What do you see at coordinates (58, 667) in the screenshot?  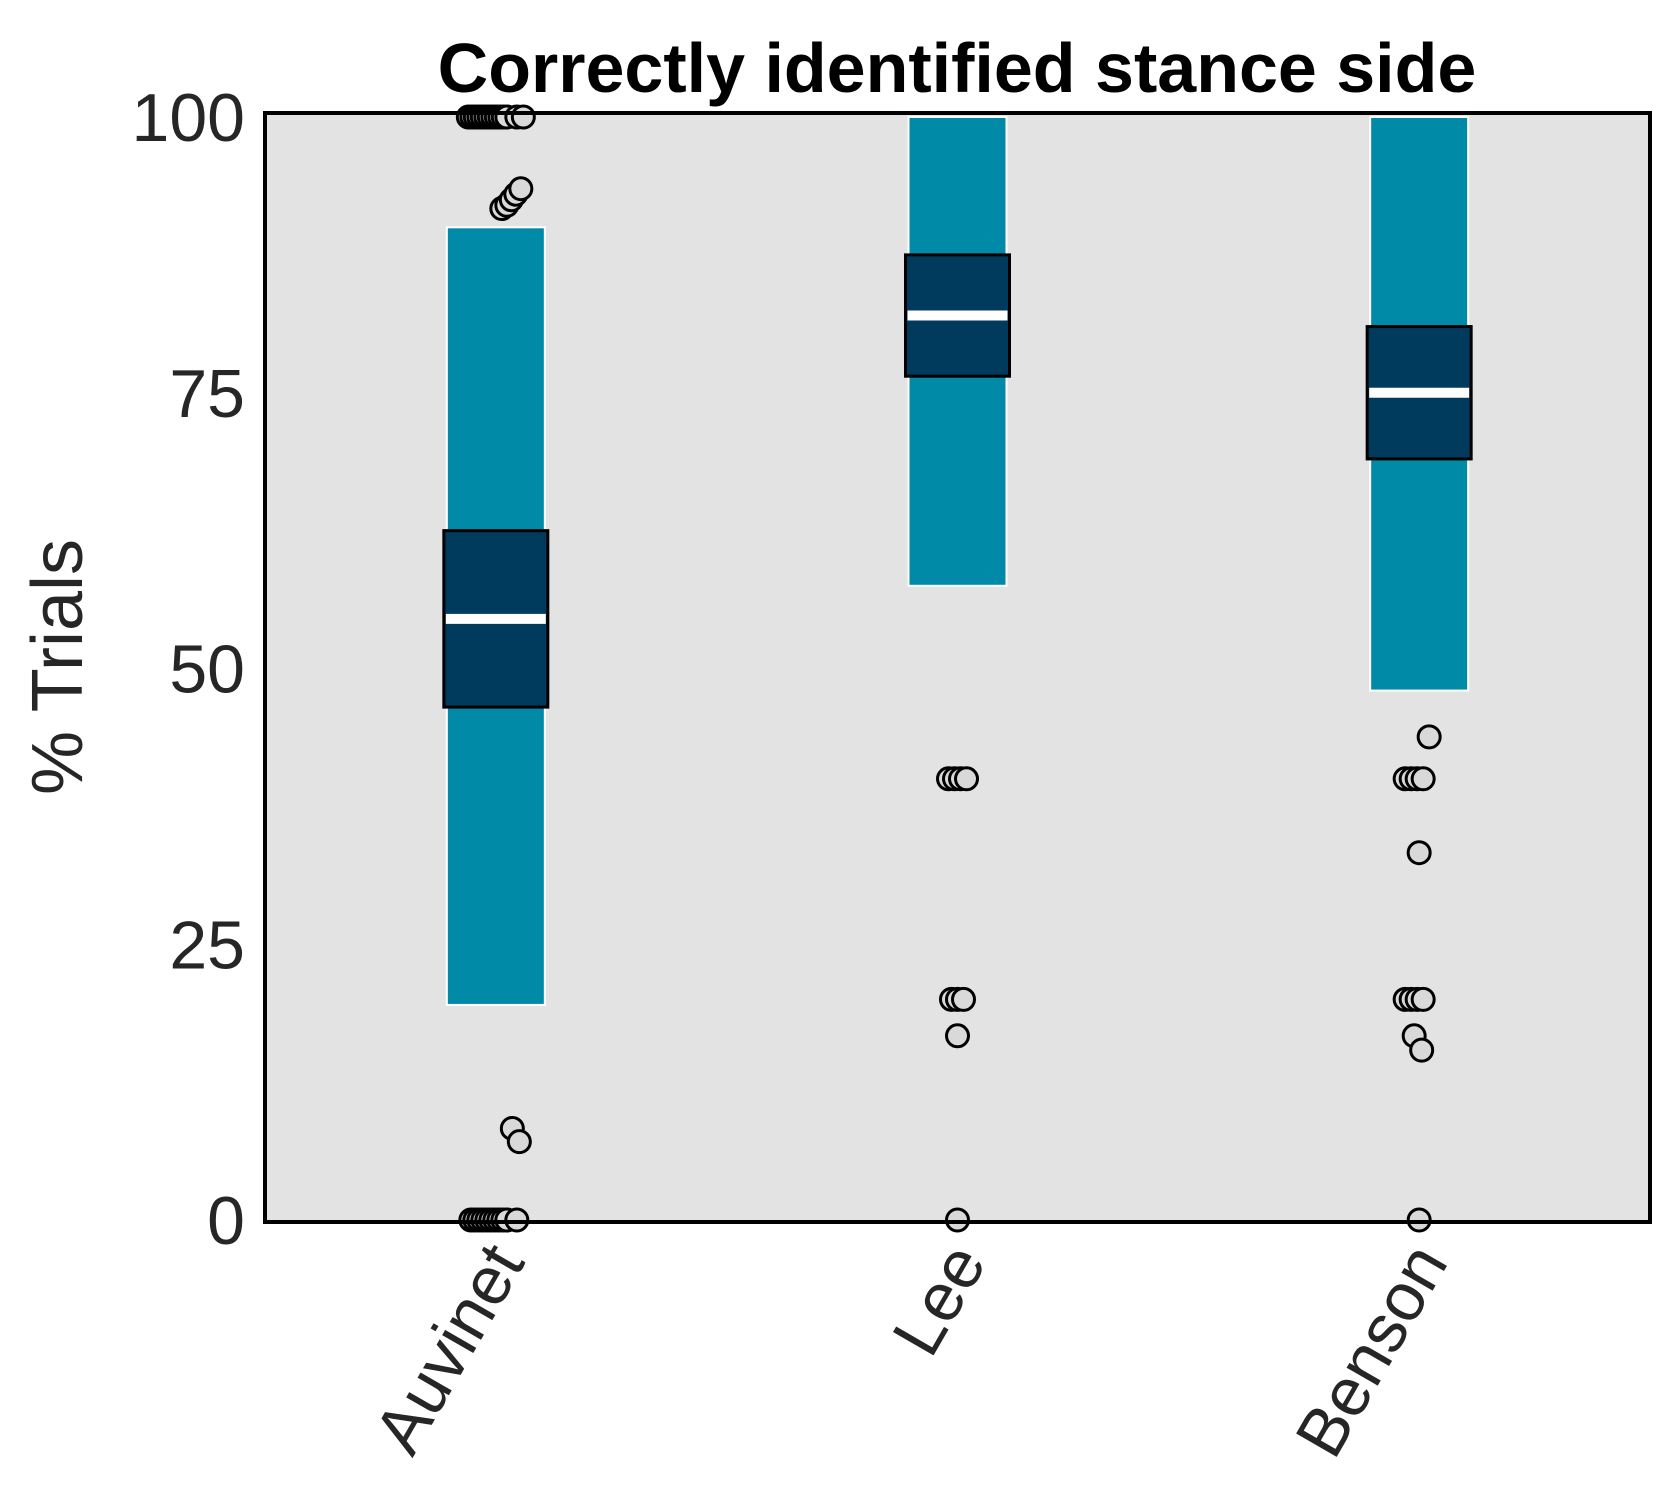 I see `y-axis-label: % Trials` at bounding box center [58, 667].